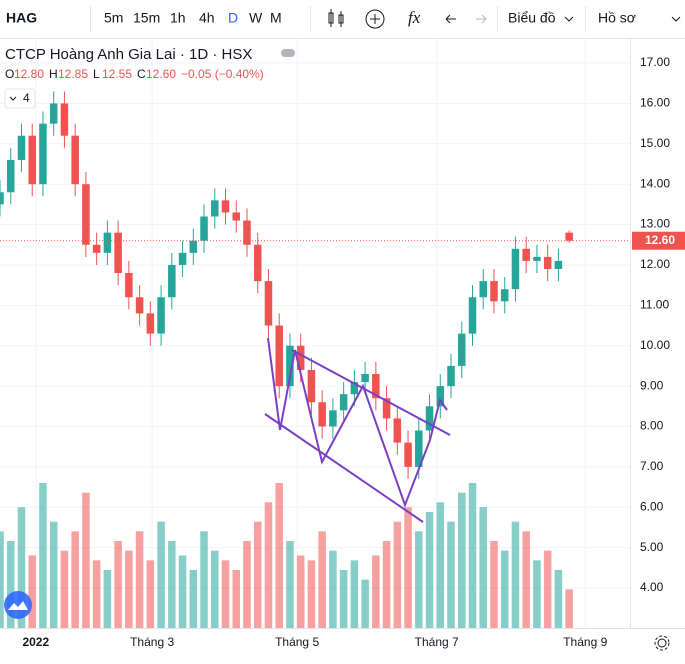 The width and height of the screenshot is (685, 664). Describe the element at coordinates (662, 643) in the screenshot. I see `settings-icon` at that location.